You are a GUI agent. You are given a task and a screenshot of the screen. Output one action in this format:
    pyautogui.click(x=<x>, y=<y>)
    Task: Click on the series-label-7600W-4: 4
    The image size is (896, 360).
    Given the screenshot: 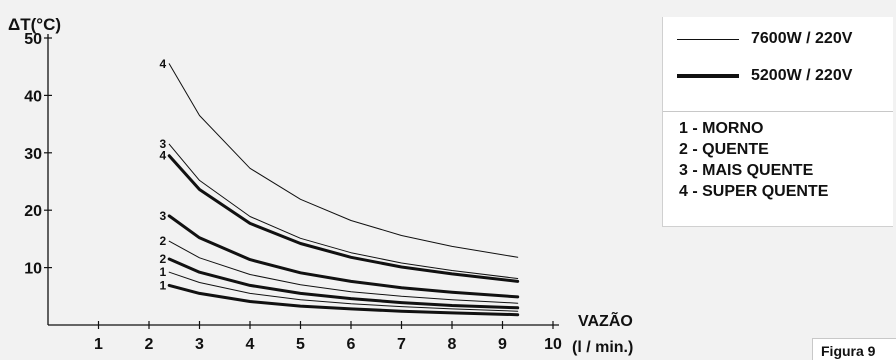 What is the action you would take?
    pyautogui.click(x=163, y=64)
    